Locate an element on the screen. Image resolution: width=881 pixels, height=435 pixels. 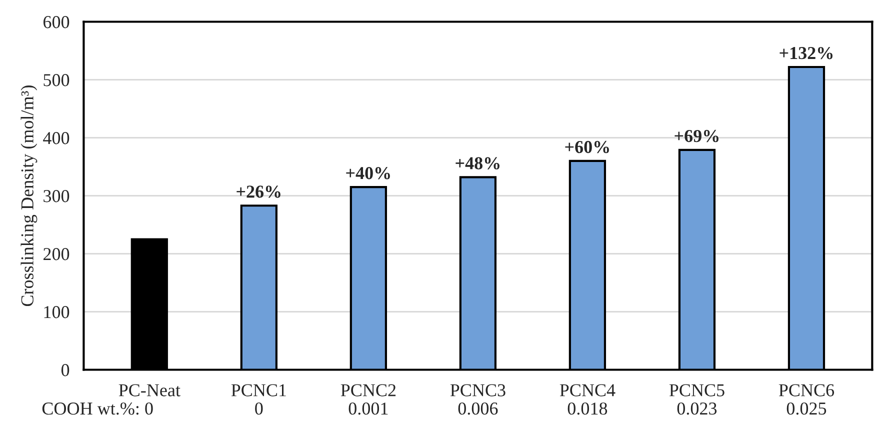
y-tick-label: 600 is located at coordinates (57, 22).